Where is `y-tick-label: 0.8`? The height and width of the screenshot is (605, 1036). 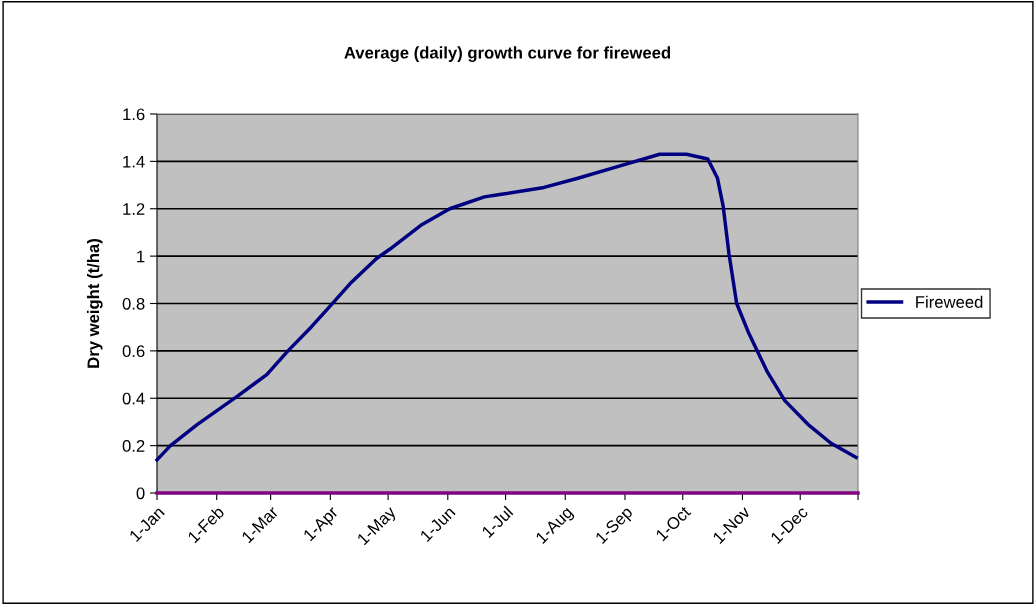 y-tick-label: 0.8 is located at coordinates (133, 303).